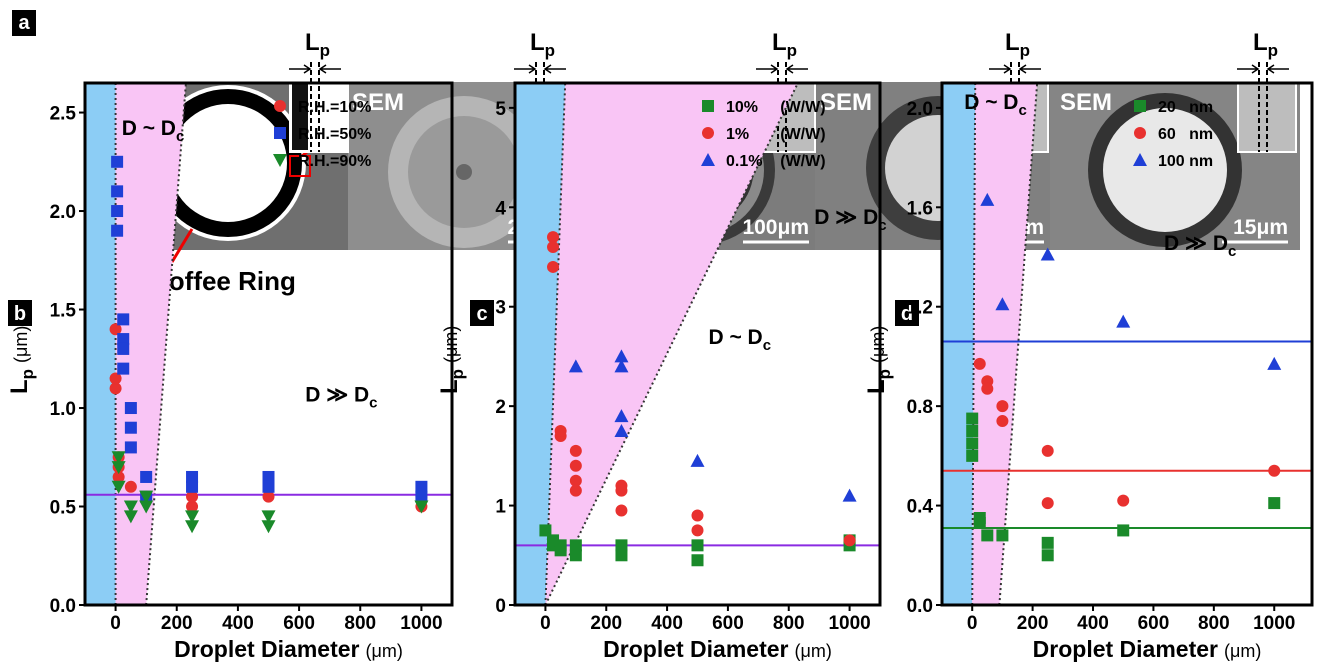 This screenshot has height=663, width=1336. What do you see at coordinates (334, 107) in the screenshot?
I see `legend-label: R.H.=10%` at bounding box center [334, 107].